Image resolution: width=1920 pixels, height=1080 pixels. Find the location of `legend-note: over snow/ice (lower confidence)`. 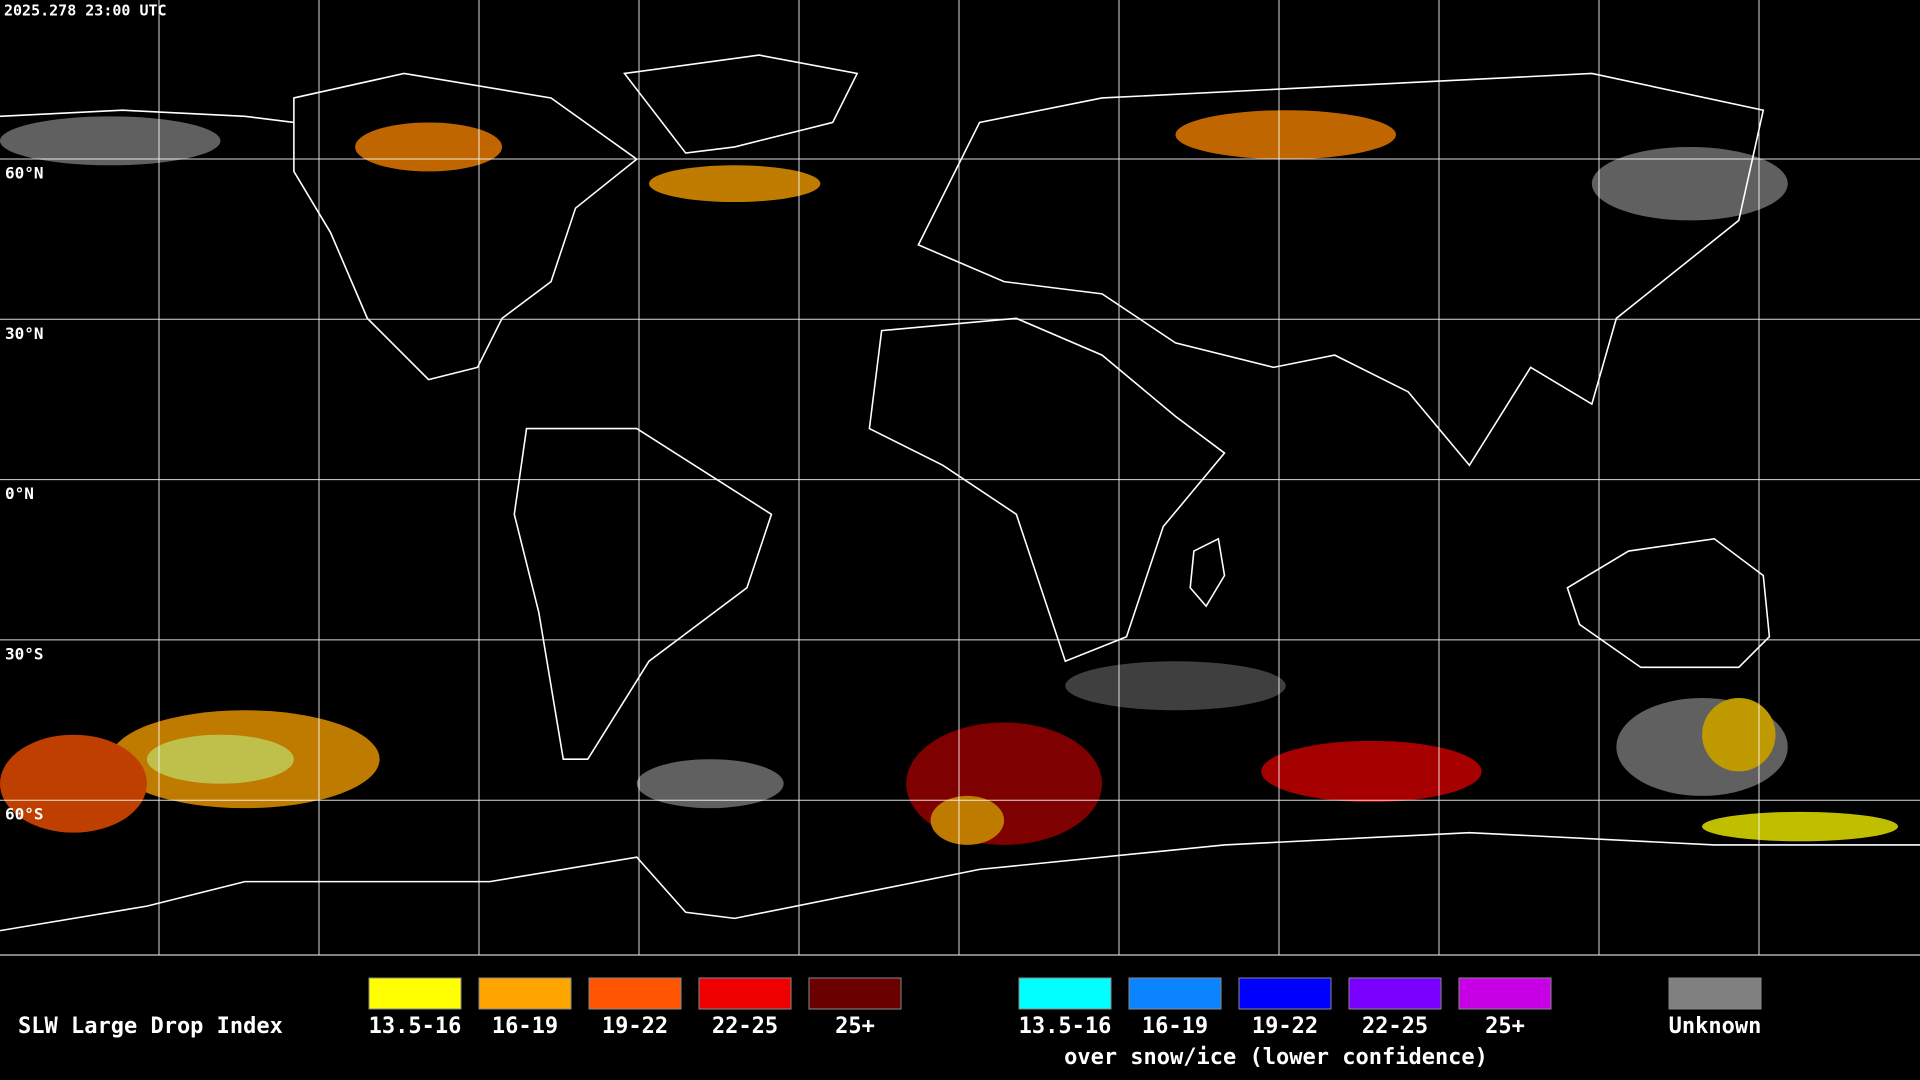

legend-note: over snow/ice (lower confidence) is located at coordinates (1276, 1057).